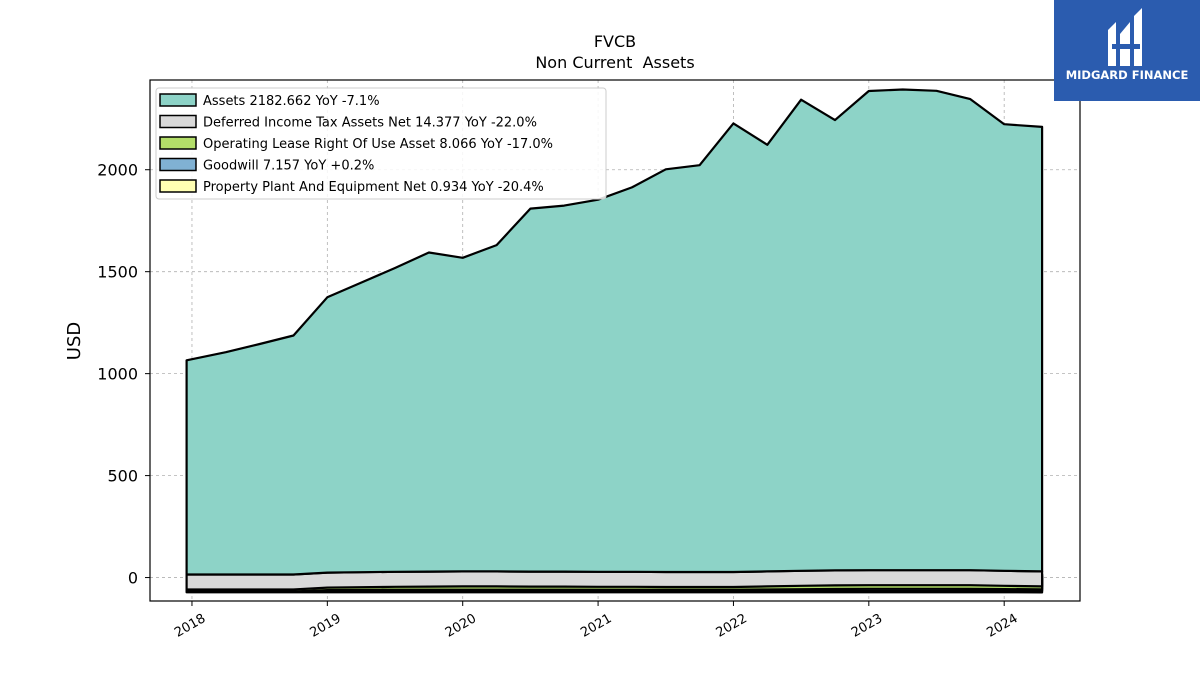  What do you see at coordinates (732, 626) in the screenshot?
I see `x-tick-label: 2022` at bounding box center [732, 626].